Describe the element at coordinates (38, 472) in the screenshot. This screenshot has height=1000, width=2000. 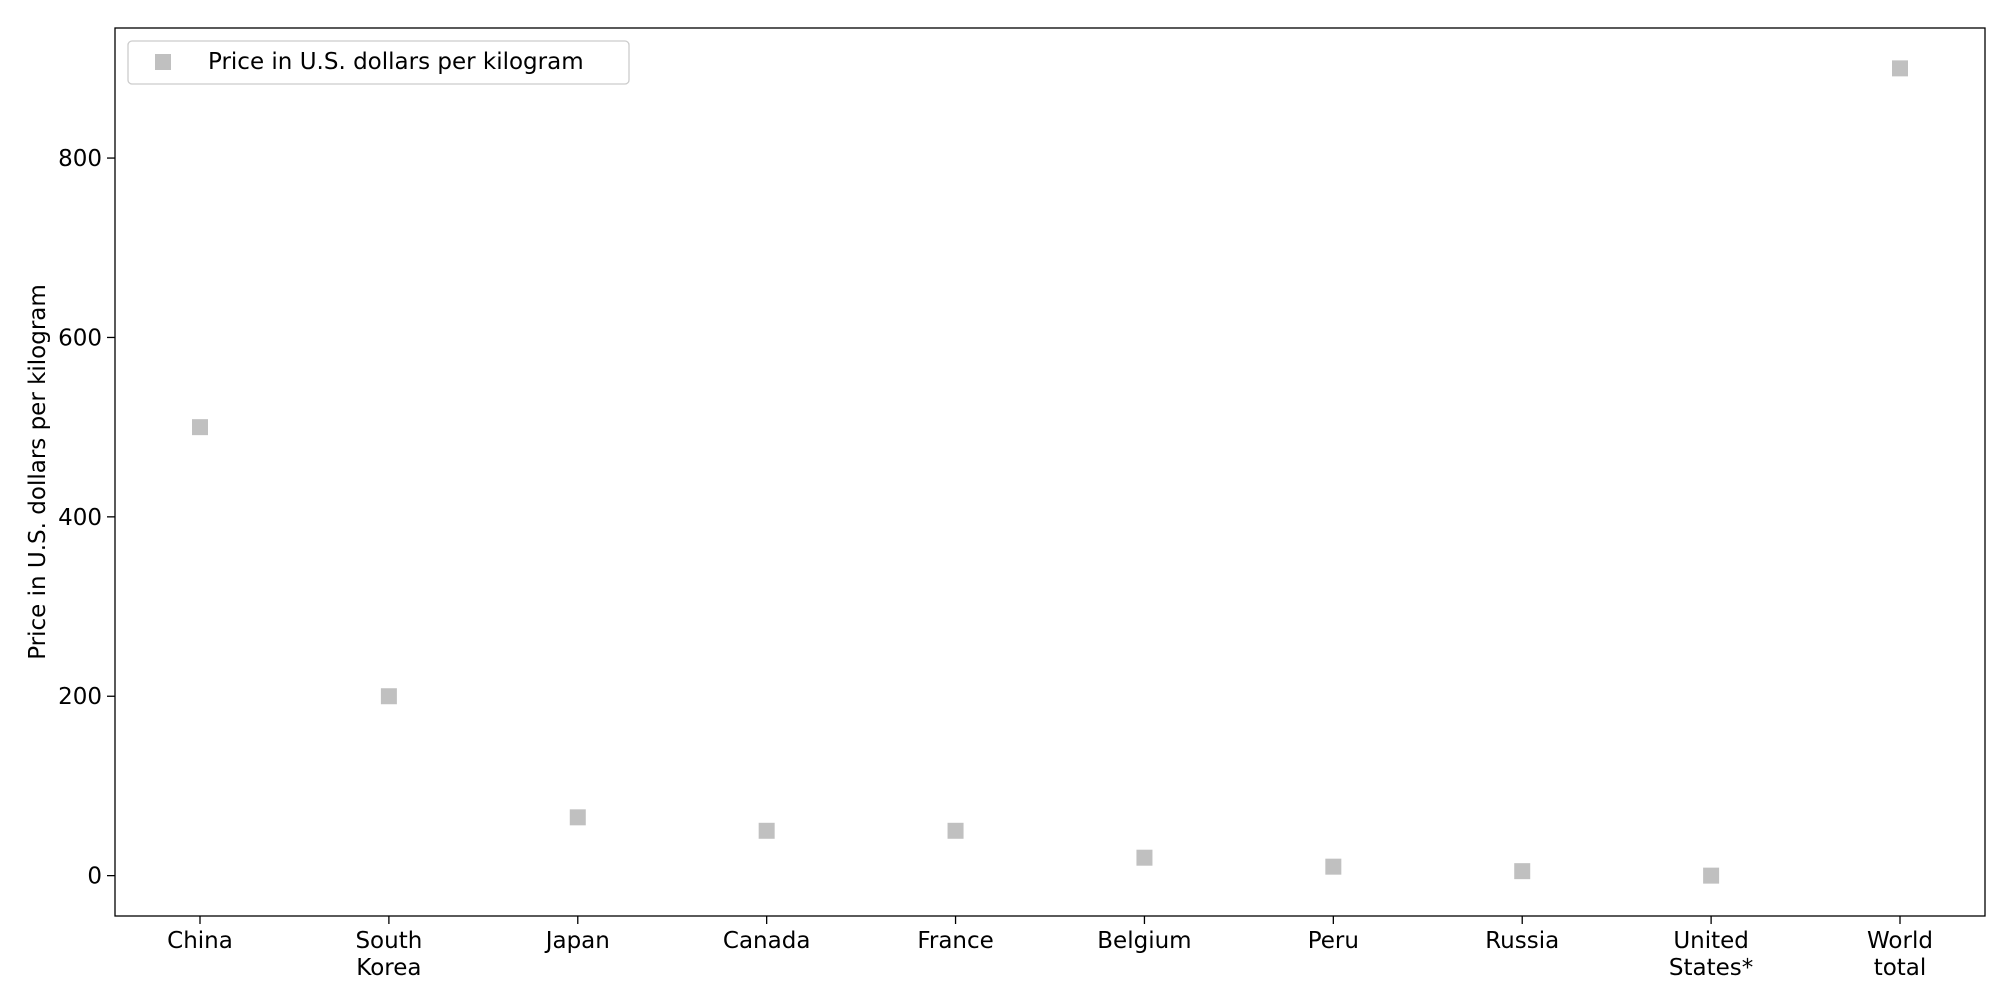
I see `y-axis-title: Price in U.S. dollars per kilogram` at that location.